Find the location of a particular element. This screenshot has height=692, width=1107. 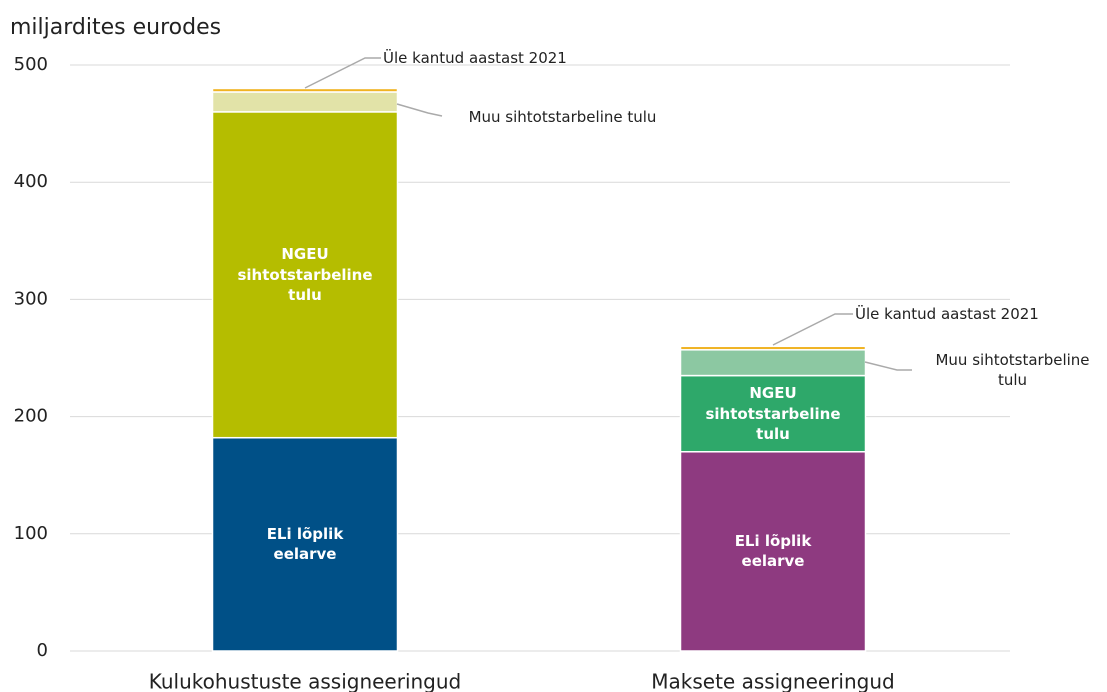

y-tick-label: 200 is located at coordinates (31, 416).